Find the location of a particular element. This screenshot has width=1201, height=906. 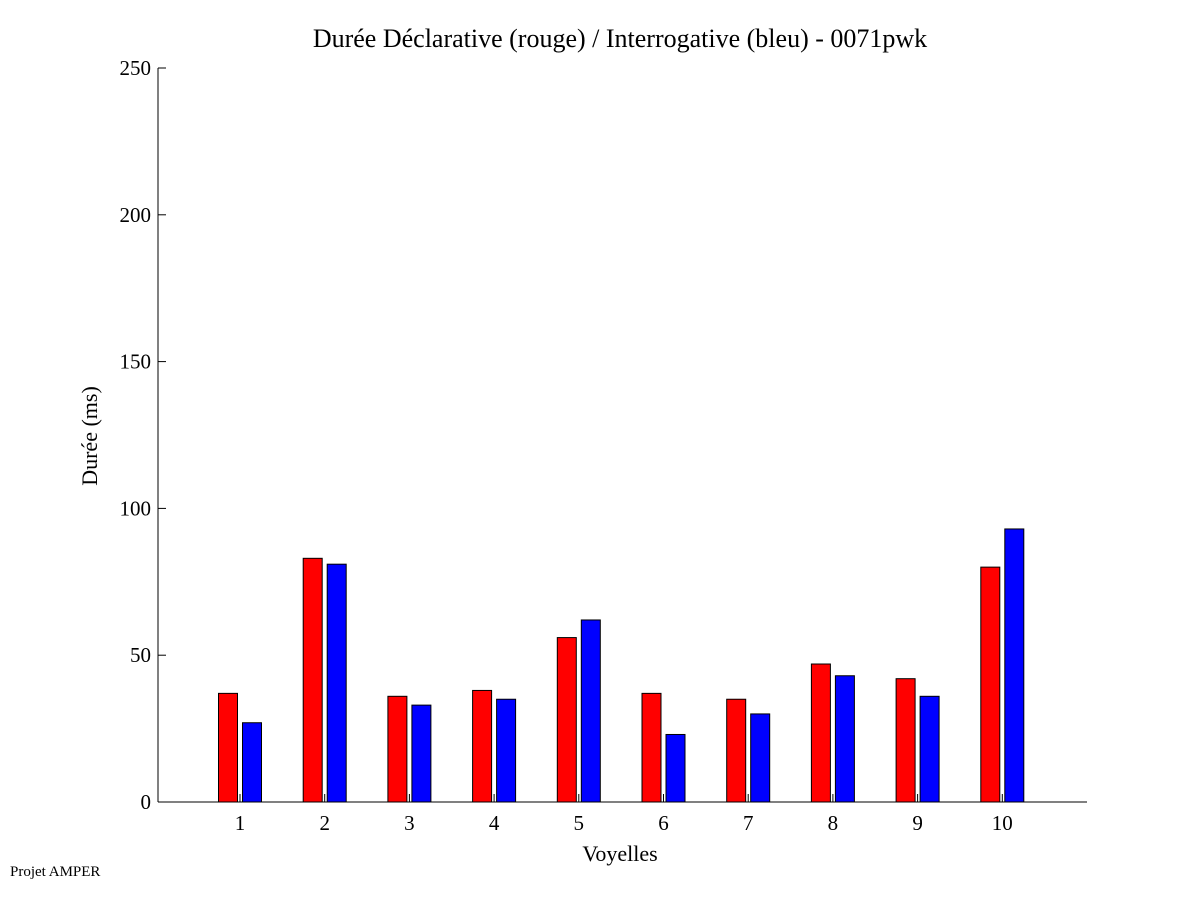

x-tick-label: 7 is located at coordinates (748, 823).